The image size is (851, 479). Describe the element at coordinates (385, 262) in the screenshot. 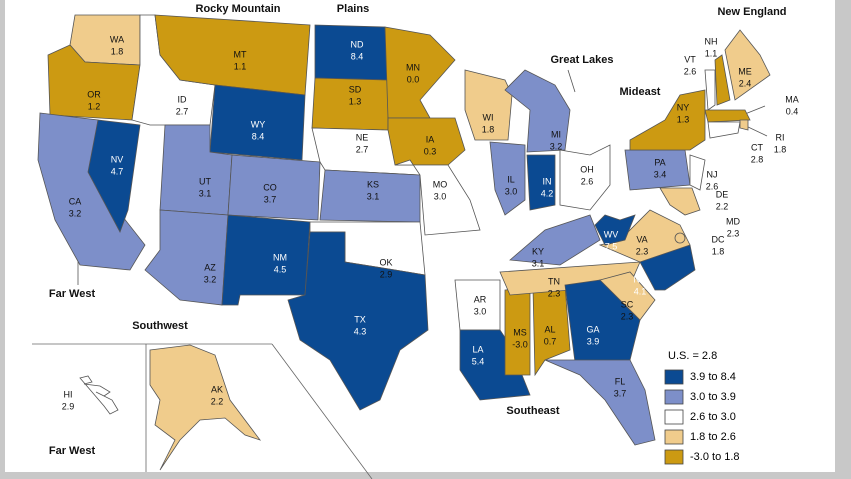

I see `state-abbr: OK` at that location.